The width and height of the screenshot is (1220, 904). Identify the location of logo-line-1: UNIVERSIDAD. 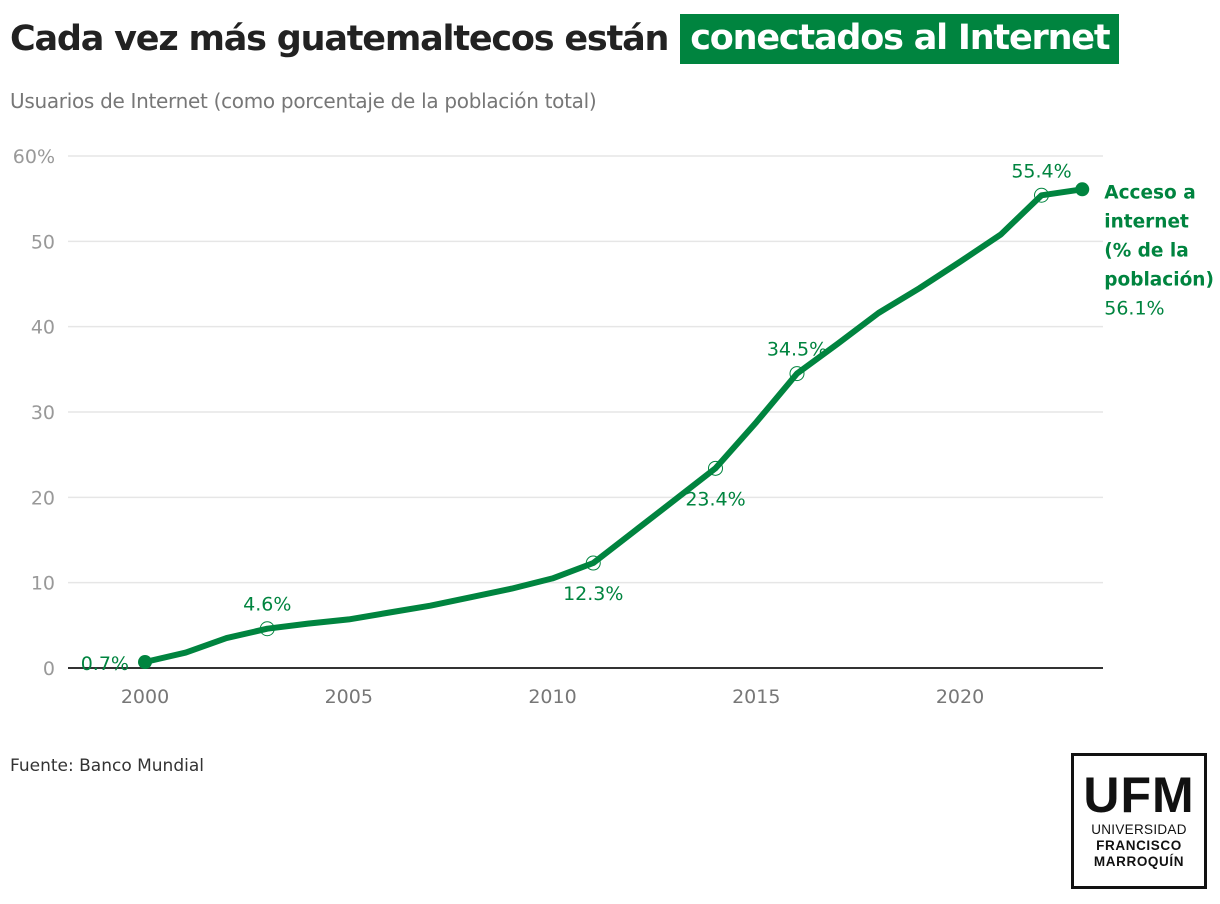
(1139, 829).